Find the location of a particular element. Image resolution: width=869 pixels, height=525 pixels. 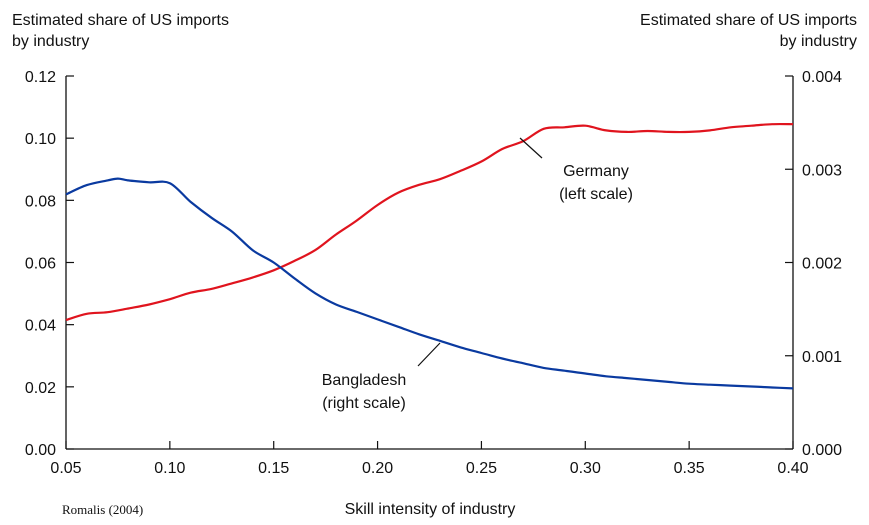

x-tick-label: 0.05 is located at coordinates (65, 468).